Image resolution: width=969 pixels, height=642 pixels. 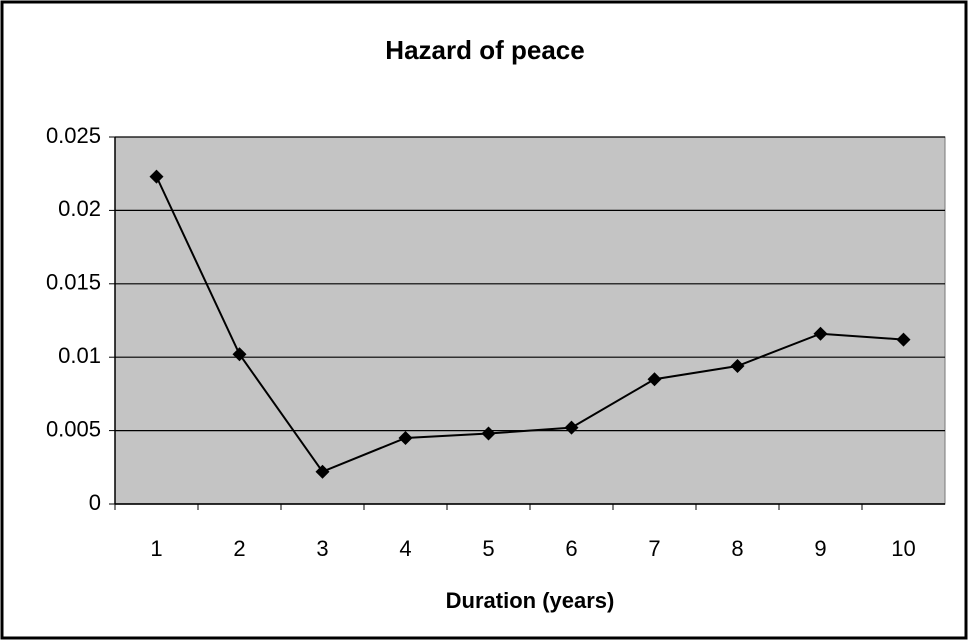 I want to click on y-tick-label: 0.015, so click(x=73, y=282).